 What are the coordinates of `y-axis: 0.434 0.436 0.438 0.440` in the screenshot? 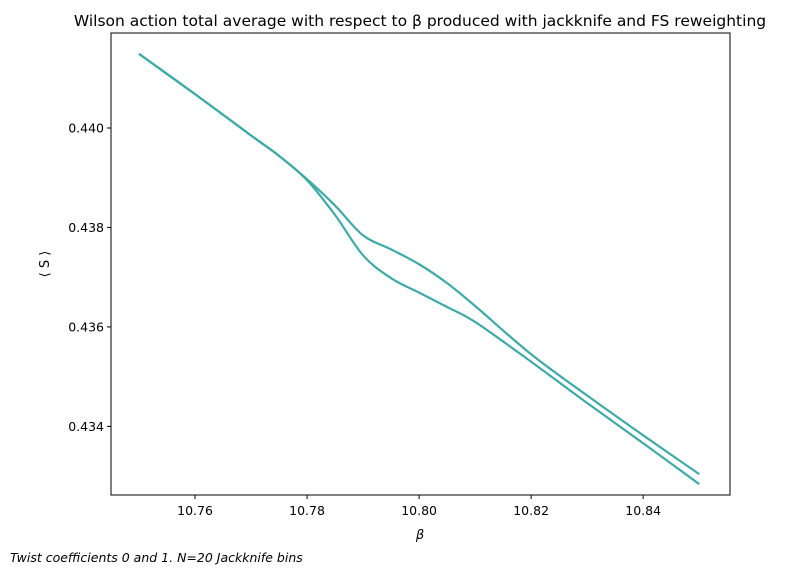 It's located at (89, 277).